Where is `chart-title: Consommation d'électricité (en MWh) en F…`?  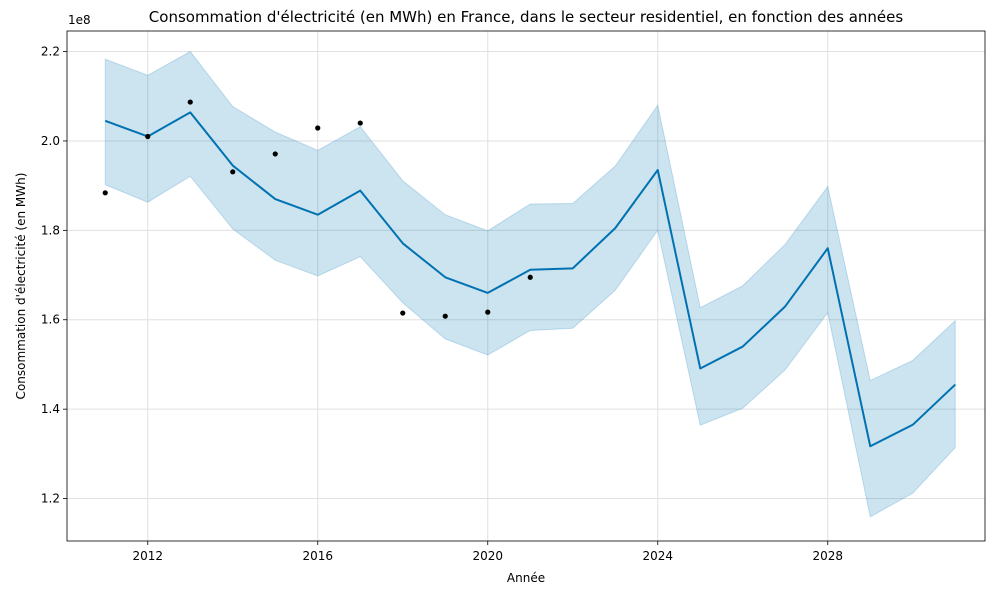
chart-title: Consommation d'électricité (en MWh) en F… is located at coordinates (526, 17).